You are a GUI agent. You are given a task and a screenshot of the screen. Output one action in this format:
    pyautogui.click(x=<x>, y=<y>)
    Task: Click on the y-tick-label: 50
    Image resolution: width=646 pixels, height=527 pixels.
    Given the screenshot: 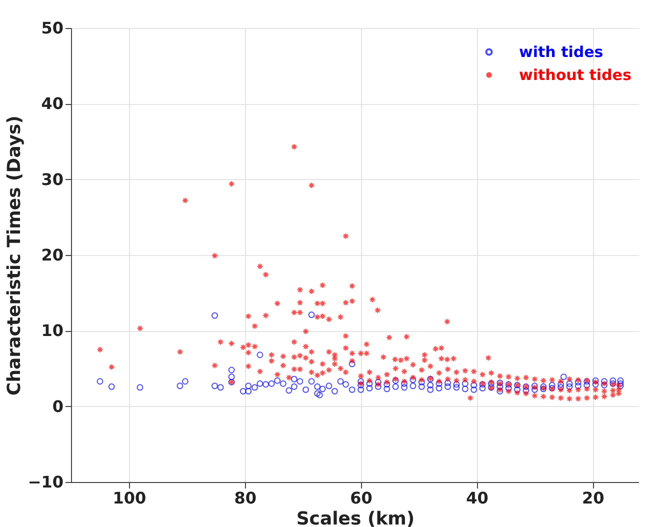 What is the action you would take?
    pyautogui.click(x=52, y=28)
    